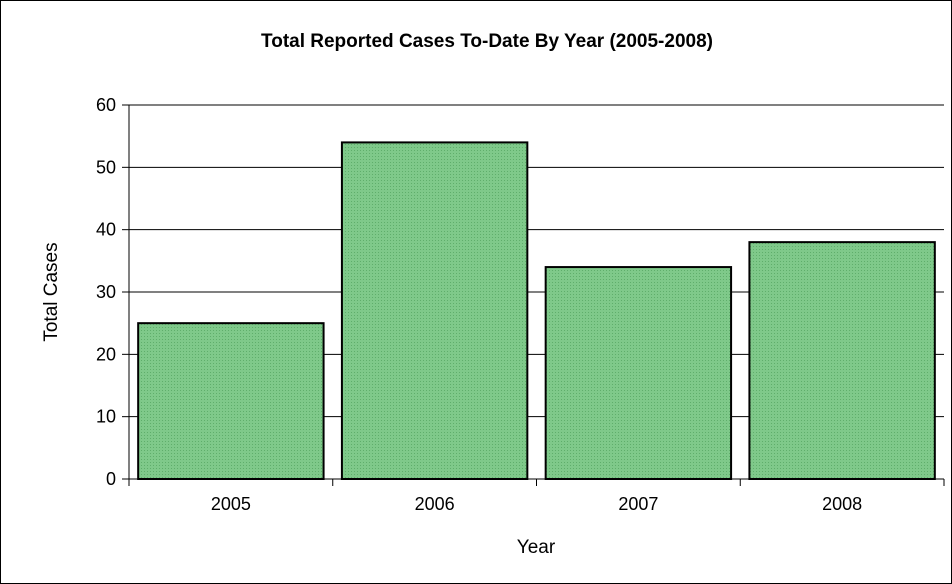 The image size is (952, 584). Describe the element at coordinates (638, 373) in the screenshot. I see `bar-2007` at that location.